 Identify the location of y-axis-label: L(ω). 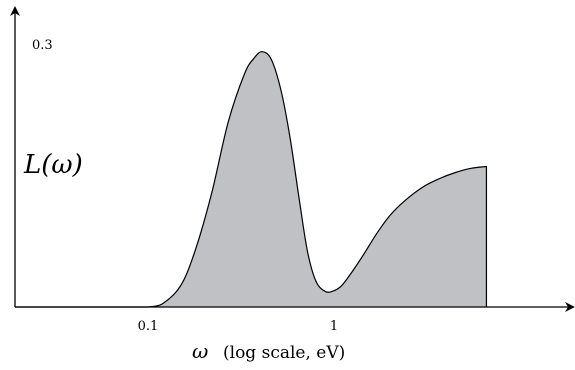
(53, 165).